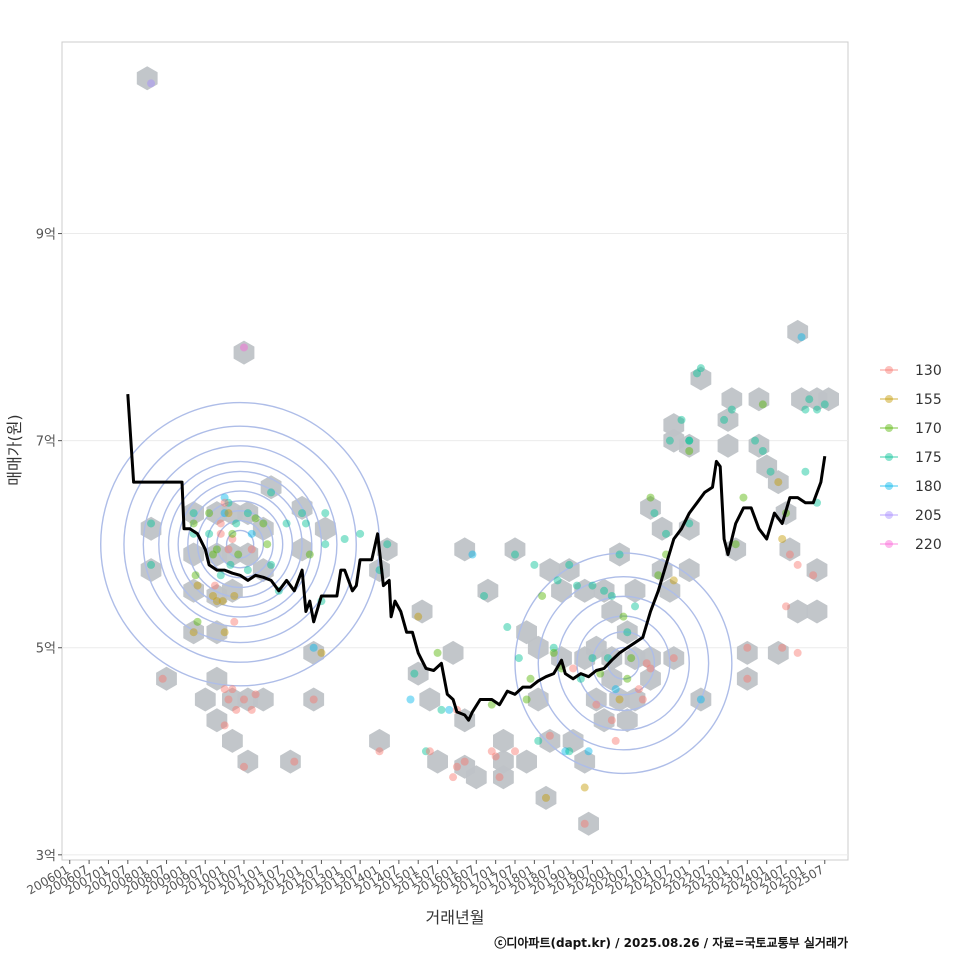  I want to click on legend-label: 220, so click(928, 545).